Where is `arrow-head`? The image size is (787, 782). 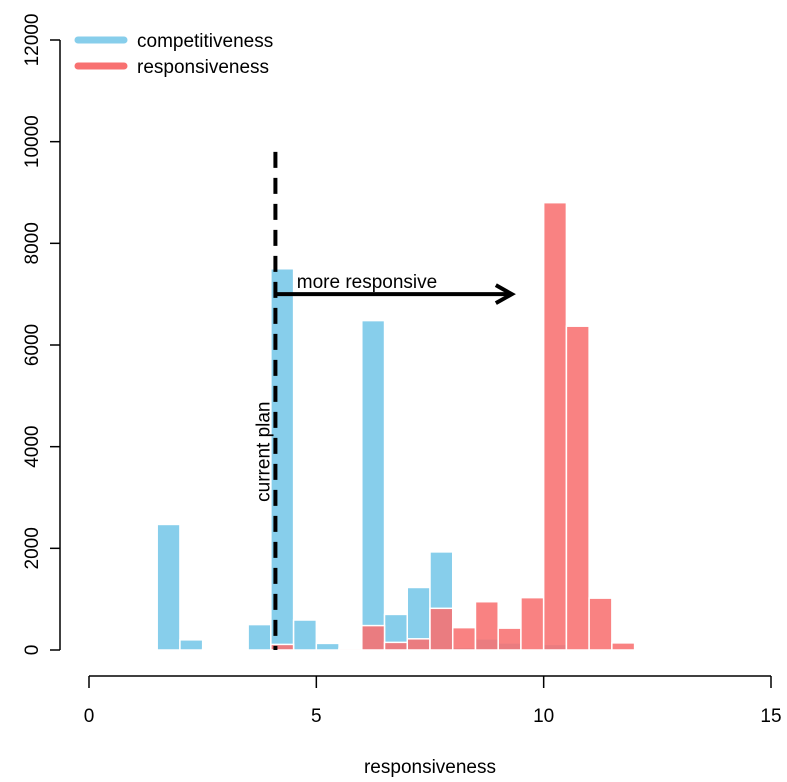 arrow-head is located at coordinates (505, 294).